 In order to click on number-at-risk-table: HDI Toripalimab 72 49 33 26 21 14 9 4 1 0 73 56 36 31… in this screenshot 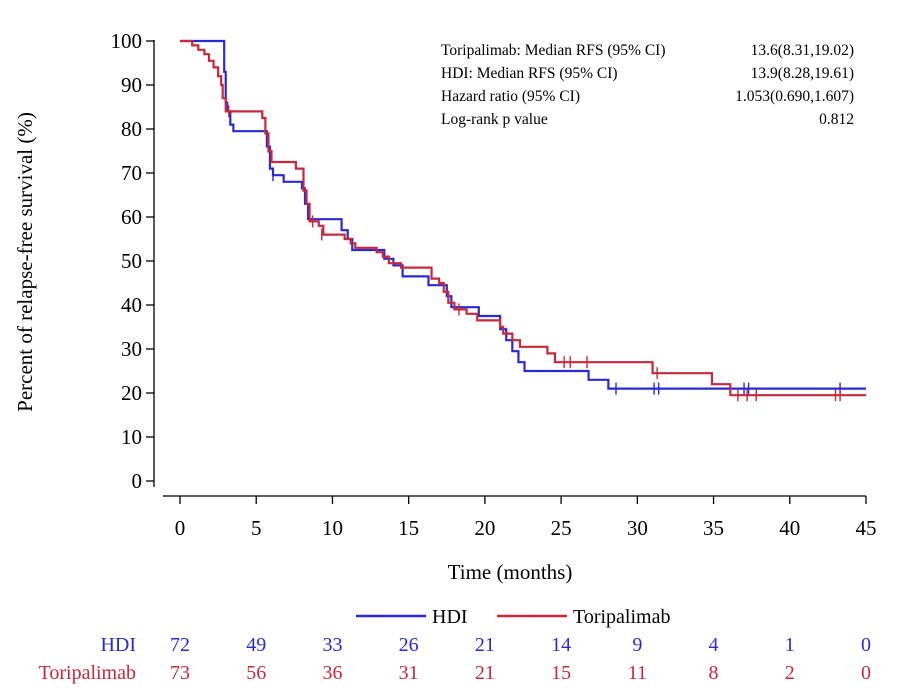, I will do `click(455, 659)`.